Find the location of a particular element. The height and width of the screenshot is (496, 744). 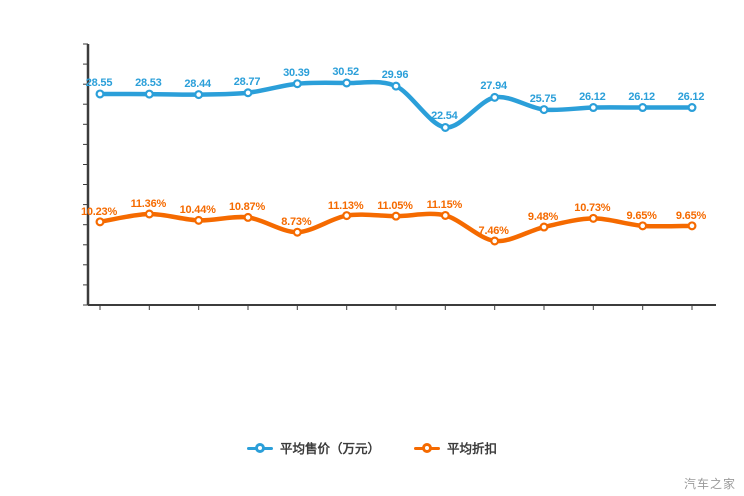

data-label: 10.87% is located at coordinates (247, 207).